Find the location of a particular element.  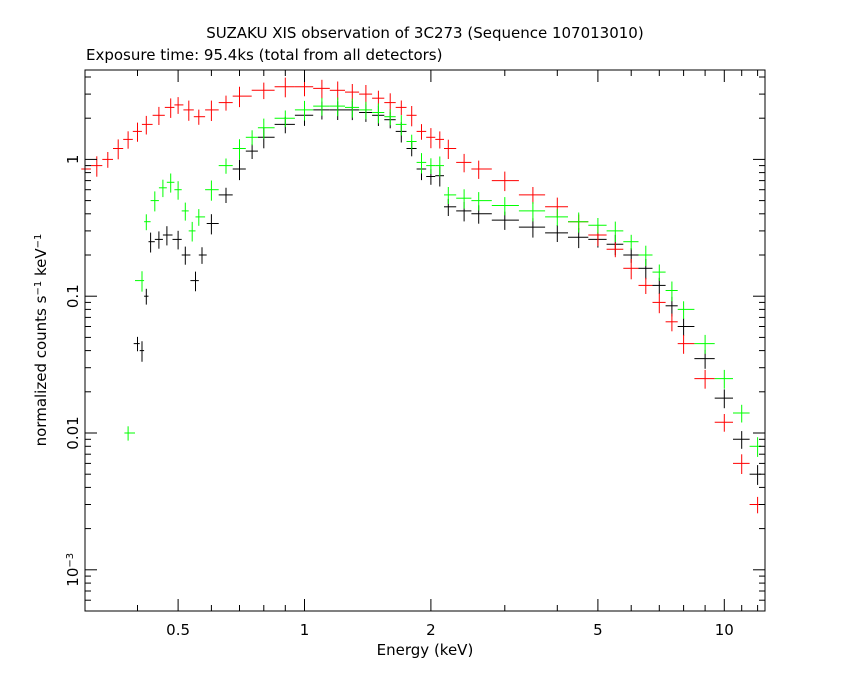

y-axis-label-exp1: −1 is located at coordinates (38, 288).